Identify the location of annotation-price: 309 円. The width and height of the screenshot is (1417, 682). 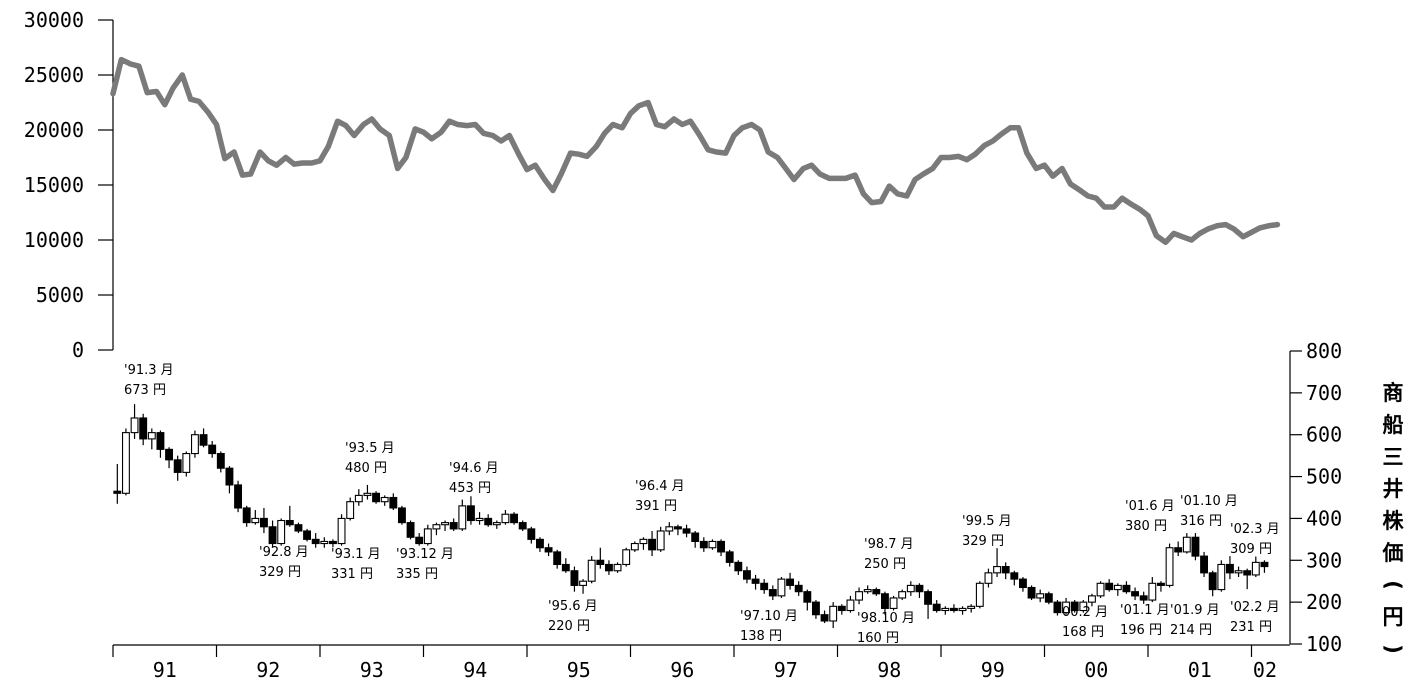
(1251, 549).